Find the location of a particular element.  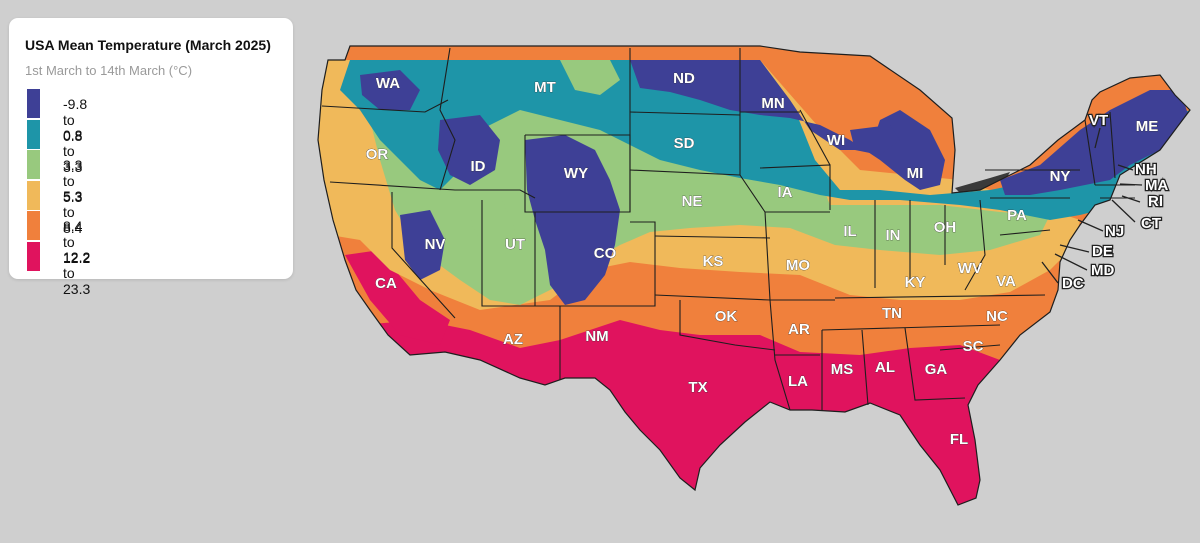

state-label-ok: OK is located at coordinates (726, 316).